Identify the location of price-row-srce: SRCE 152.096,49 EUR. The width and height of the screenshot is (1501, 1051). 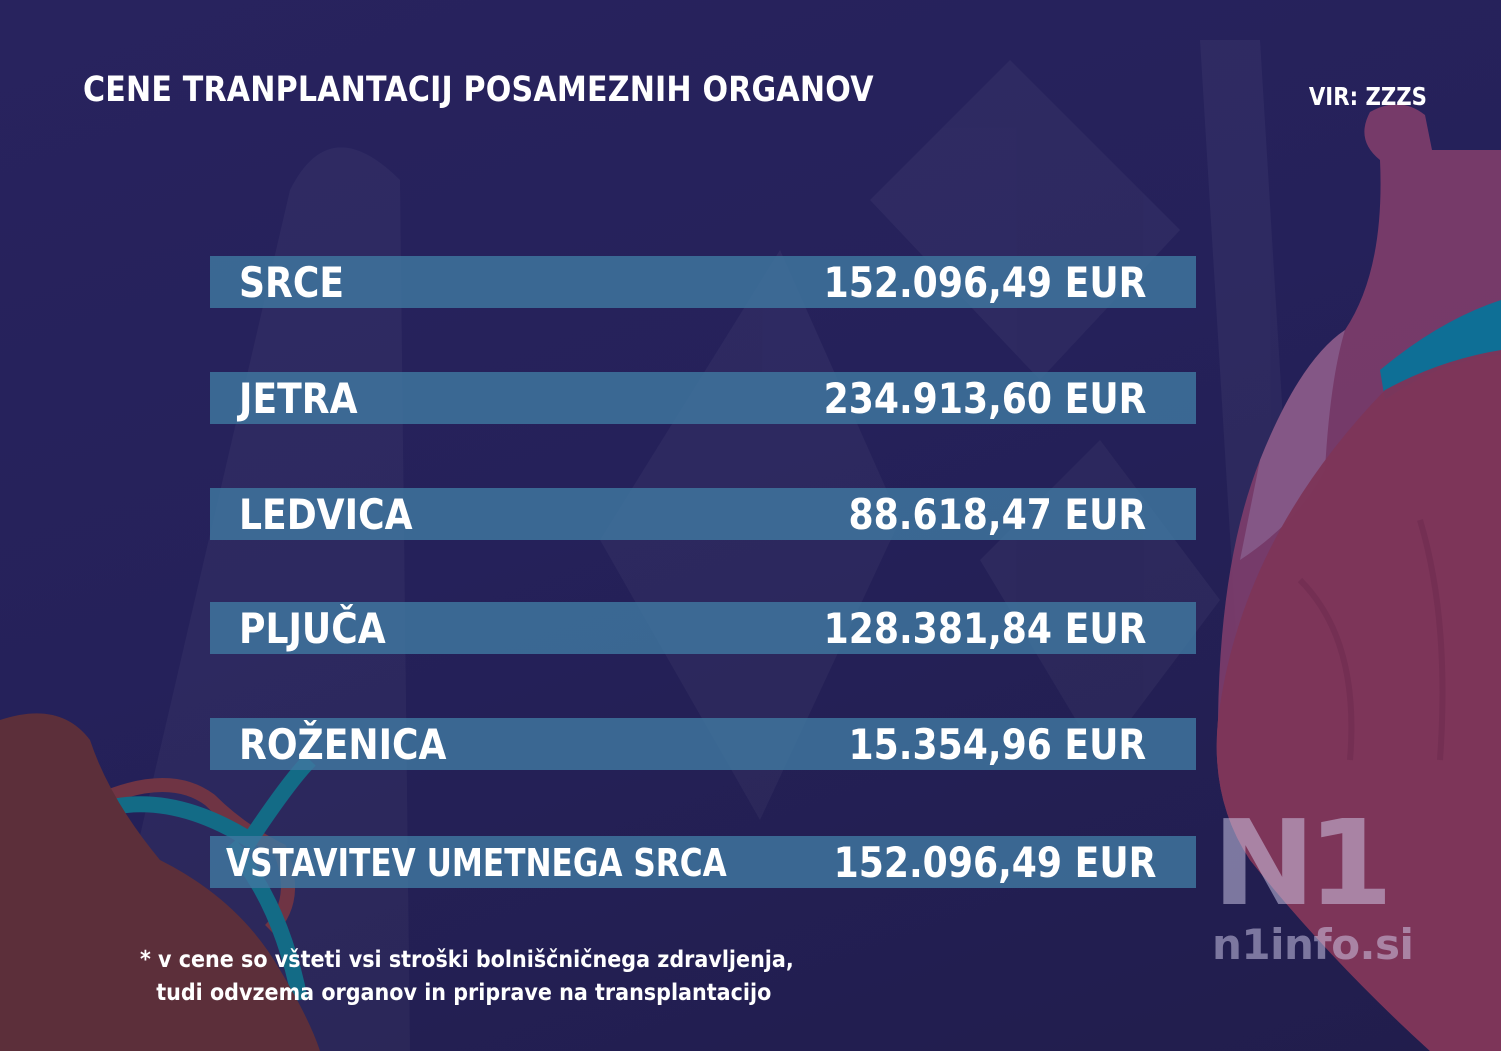
(703, 282).